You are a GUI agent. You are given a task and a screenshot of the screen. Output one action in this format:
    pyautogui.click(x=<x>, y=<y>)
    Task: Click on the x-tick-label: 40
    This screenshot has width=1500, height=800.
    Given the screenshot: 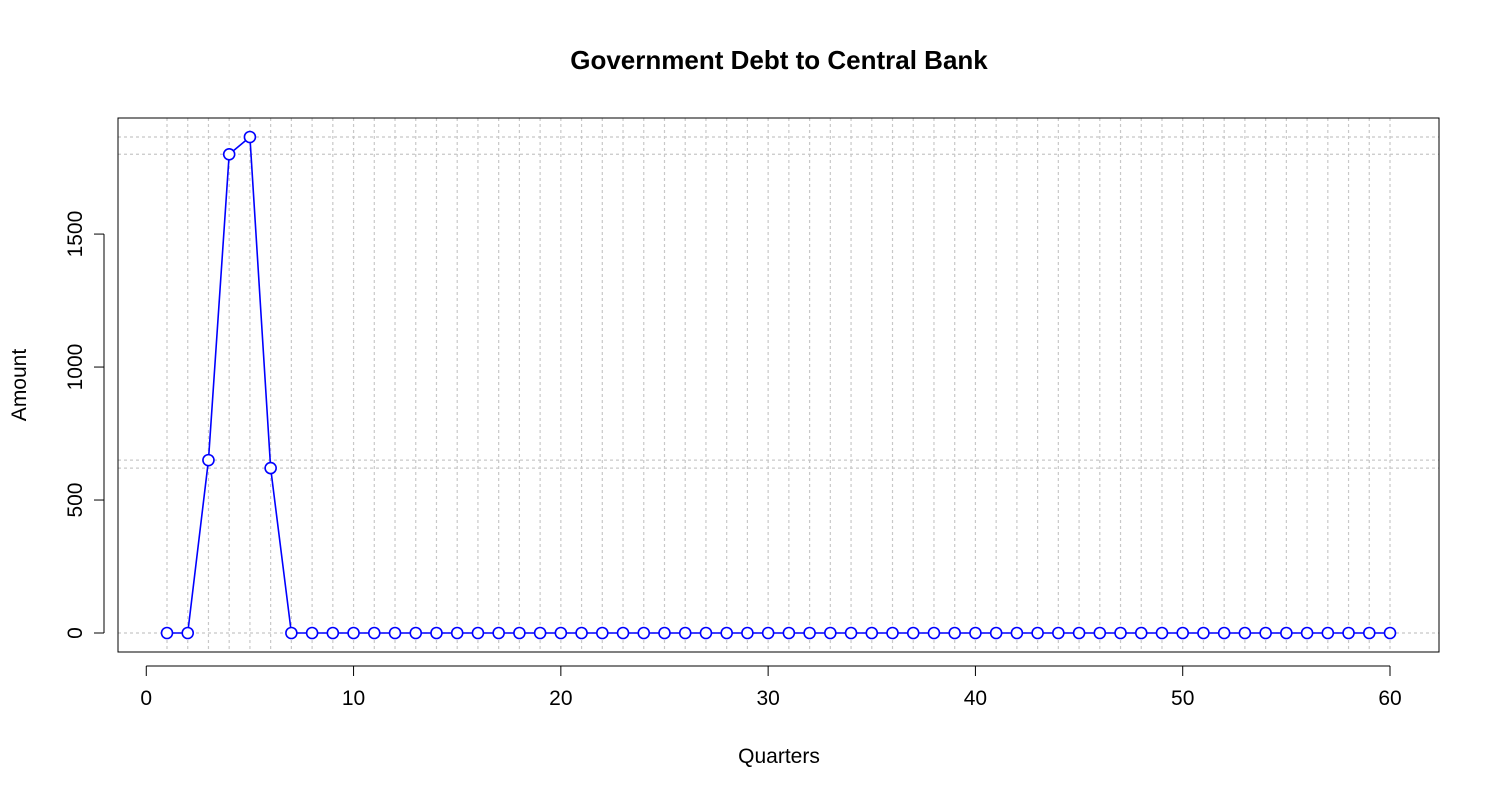 What is the action you would take?
    pyautogui.click(x=975, y=698)
    